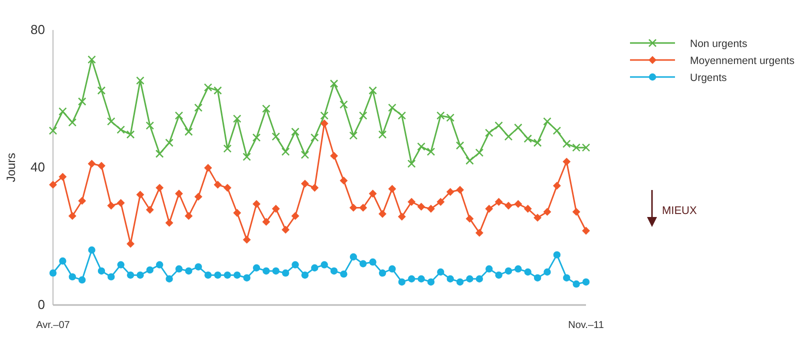  Describe the element at coordinates (53, 326) in the screenshot. I see `x-tick-label: Avr.–07` at that location.